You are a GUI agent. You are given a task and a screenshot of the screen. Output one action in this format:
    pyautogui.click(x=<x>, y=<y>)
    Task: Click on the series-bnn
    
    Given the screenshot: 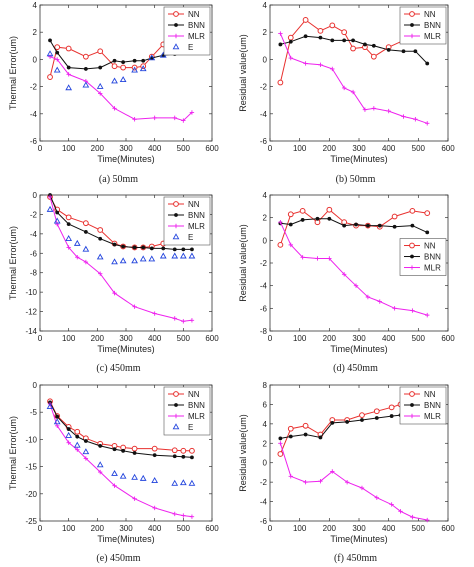 What is the action you would take?
    pyautogui.click(x=354, y=50)
    